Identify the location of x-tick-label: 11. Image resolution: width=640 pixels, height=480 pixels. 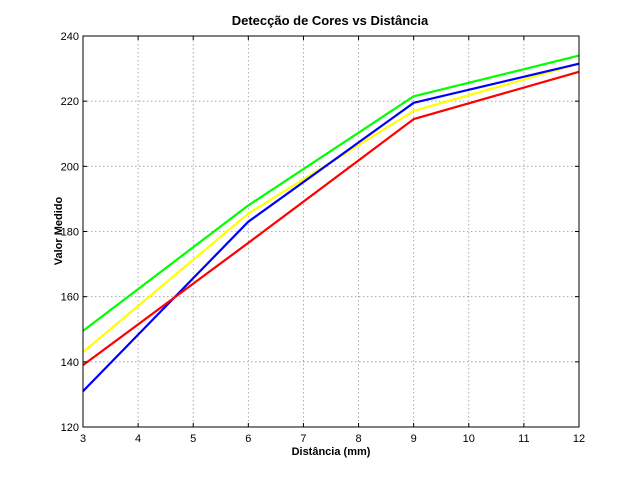
(523, 439).